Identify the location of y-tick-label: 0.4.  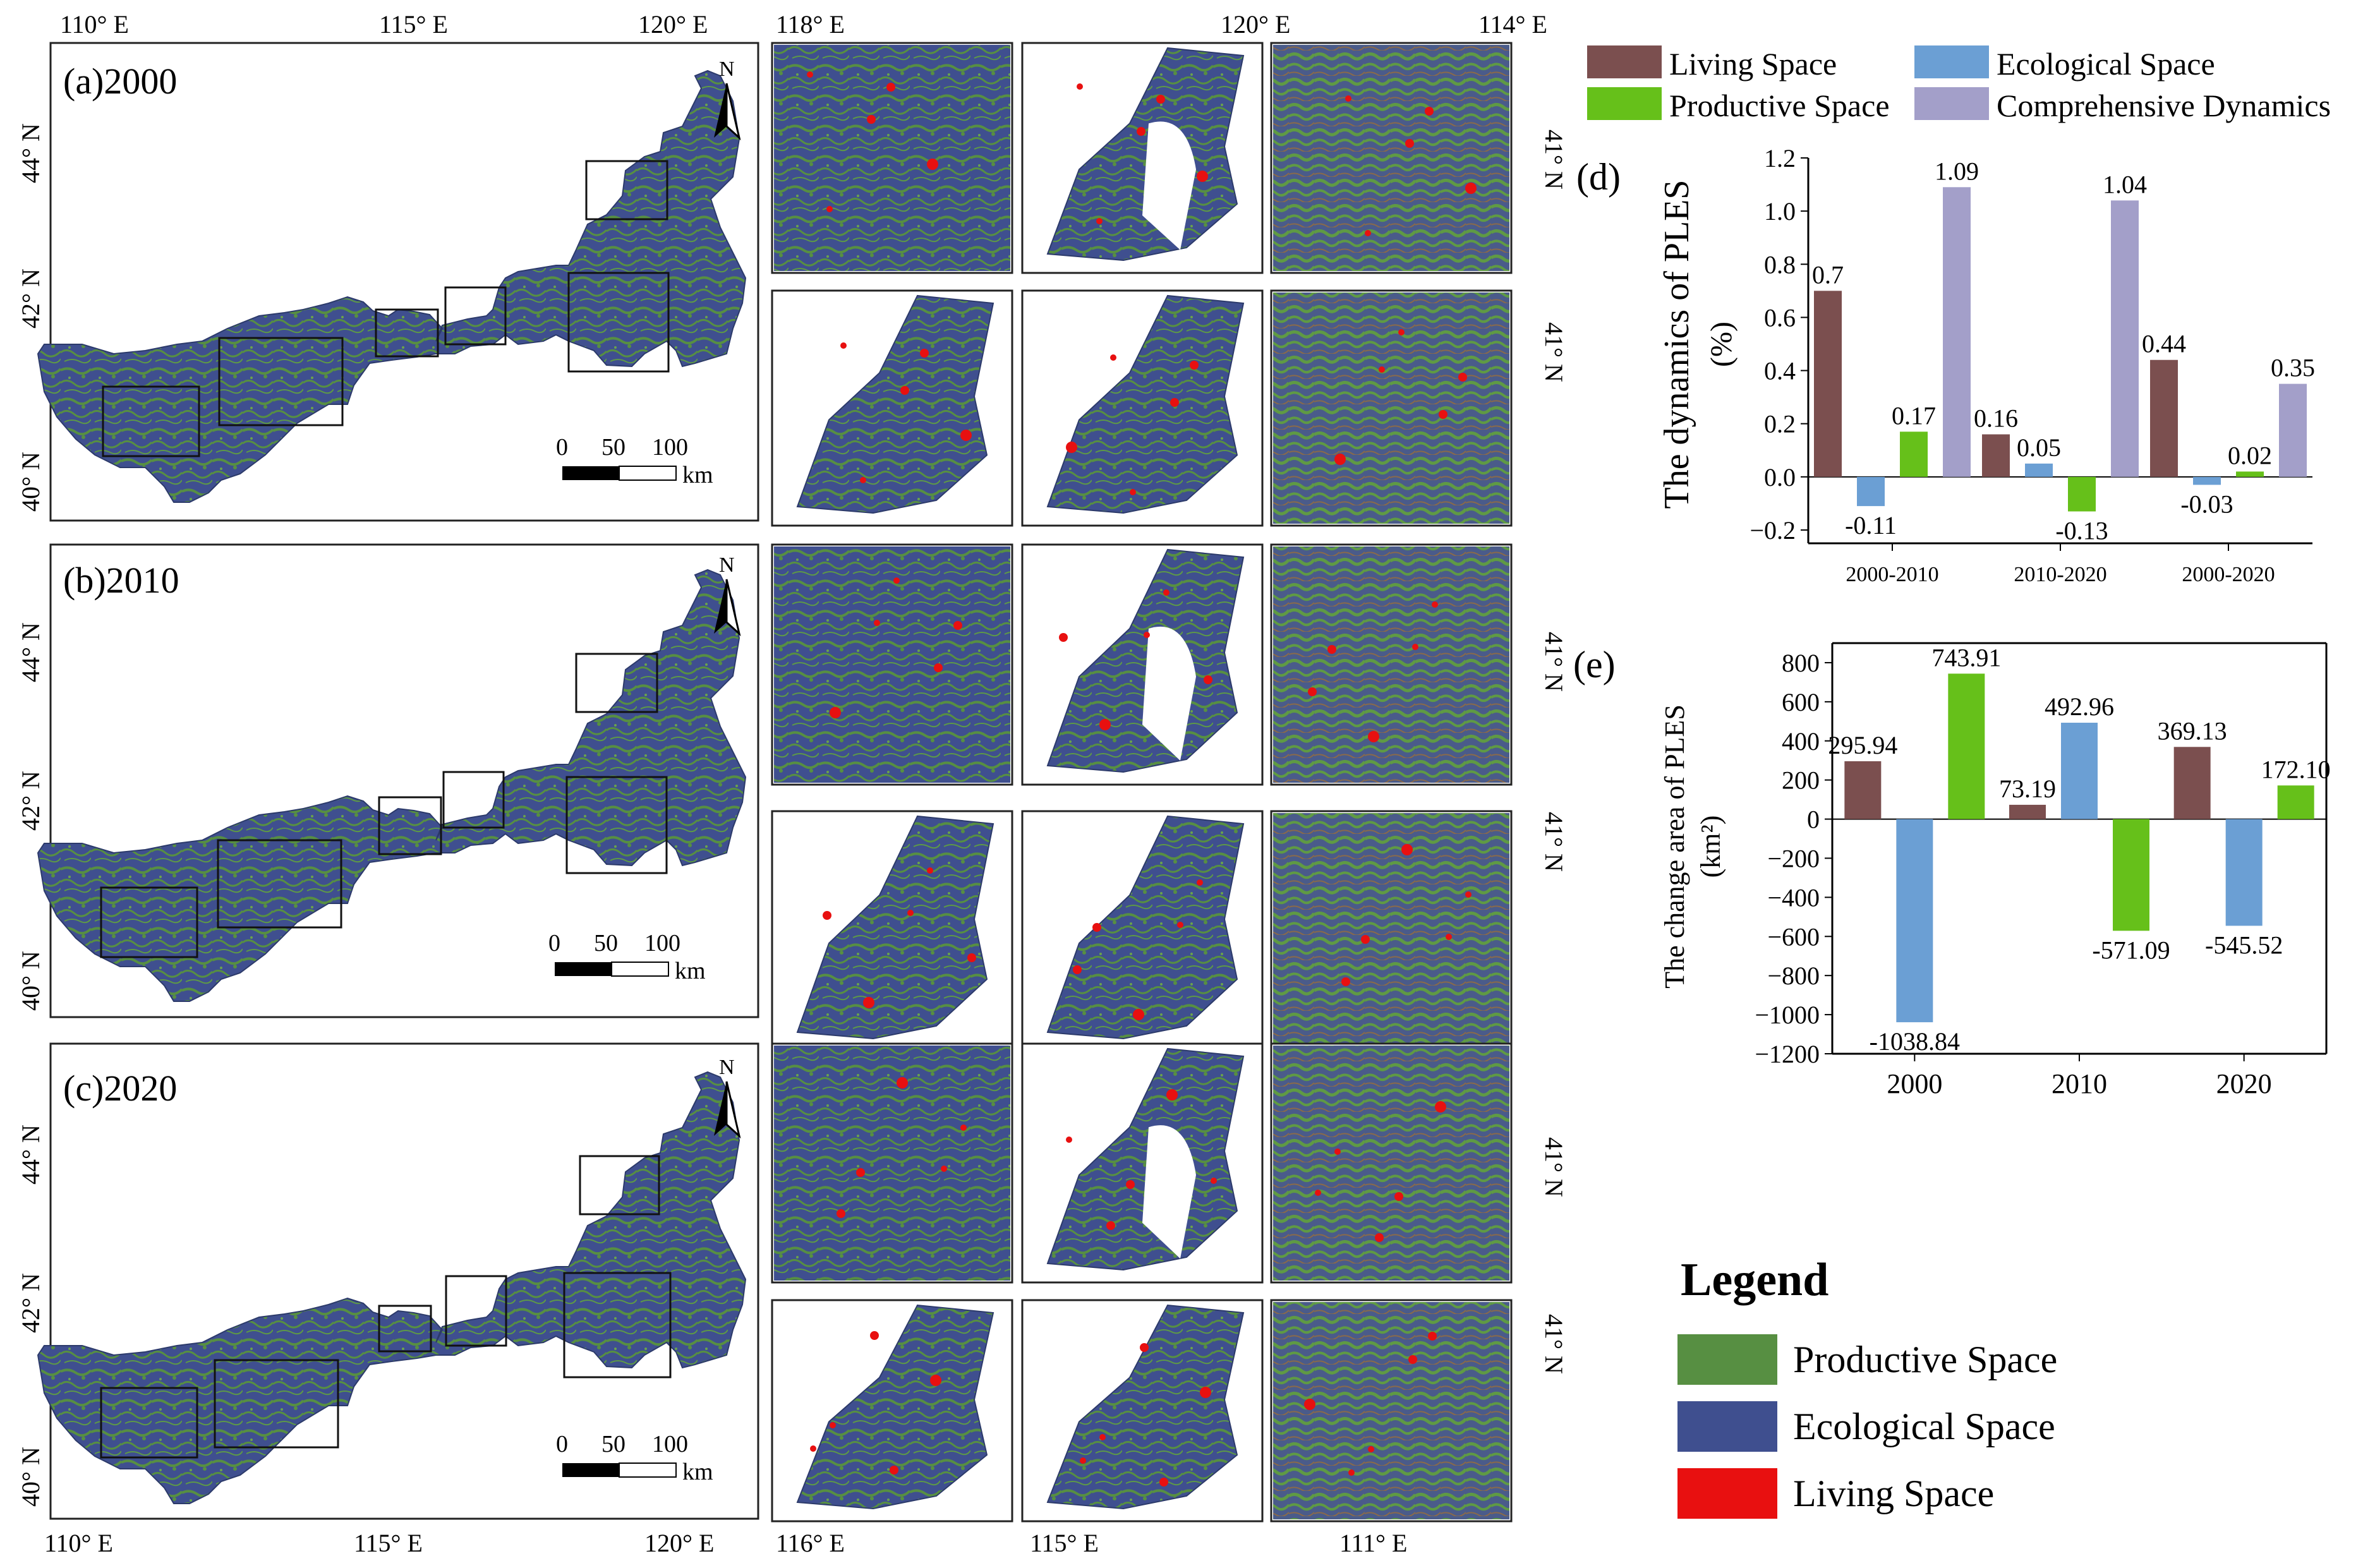
(1780, 371).